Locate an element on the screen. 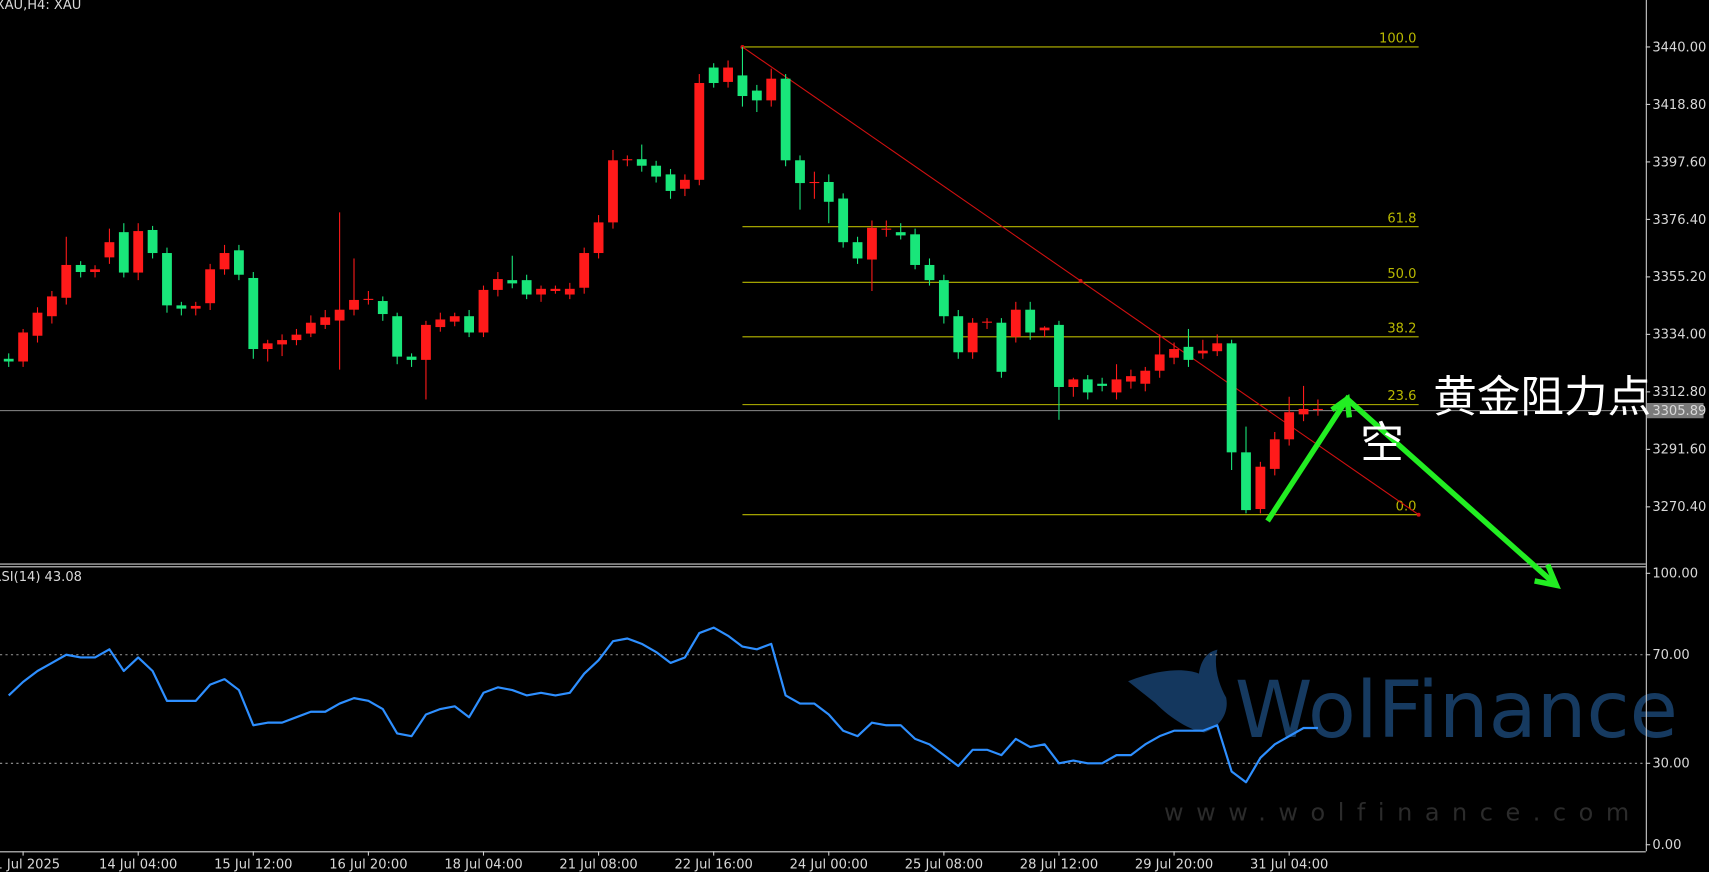 The image size is (1709, 872). x-tick-label: 22 Jul 16:00 is located at coordinates (714, 865).